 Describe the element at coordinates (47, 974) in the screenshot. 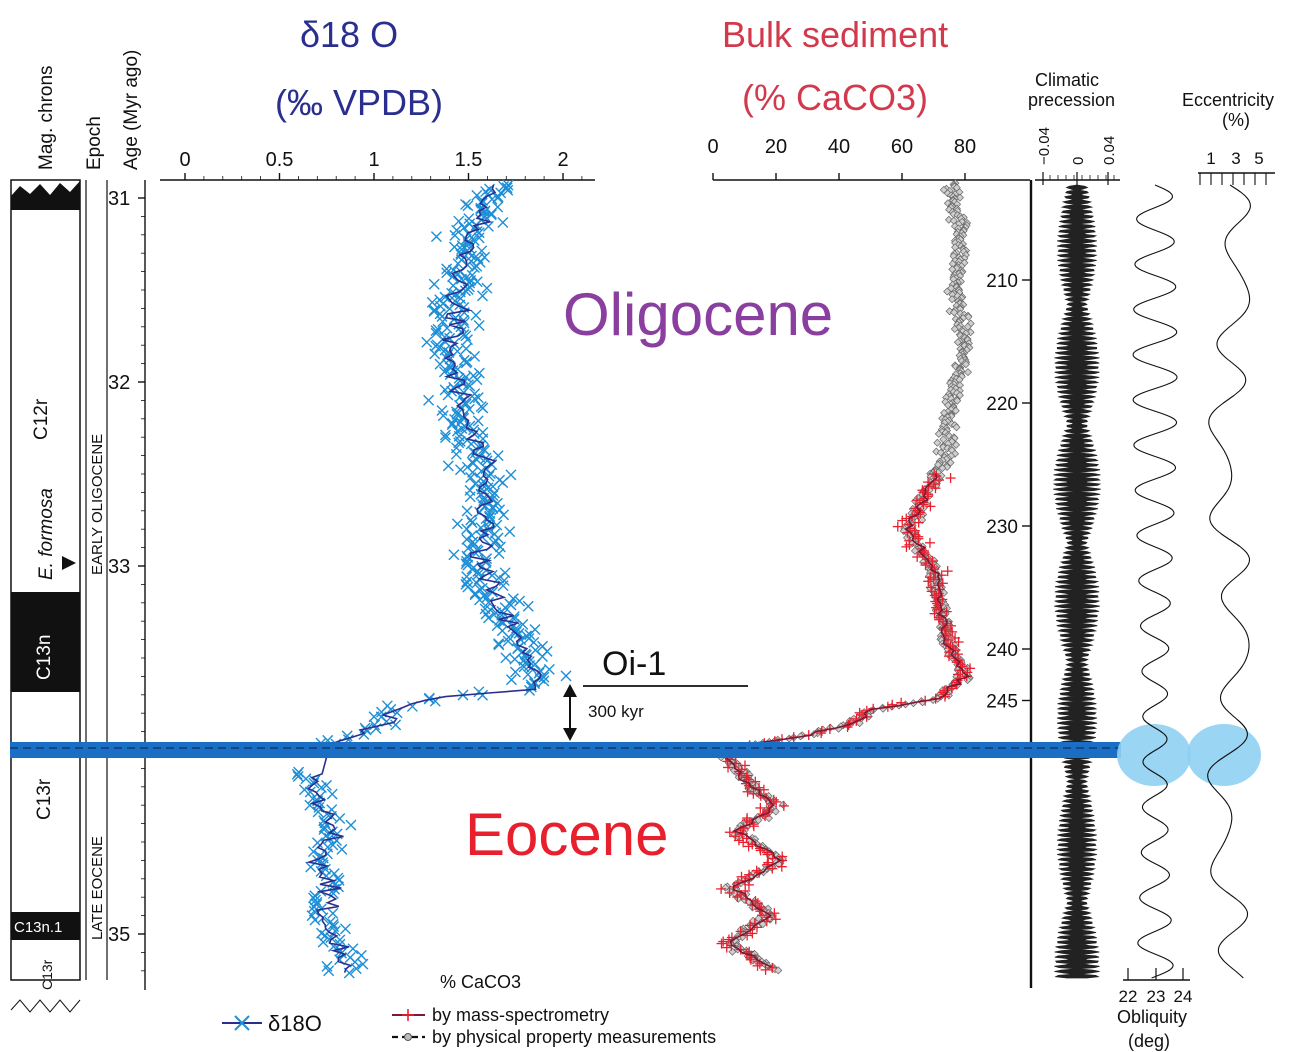

I see `chron-label-c13r-bottom: C13r` at that location.